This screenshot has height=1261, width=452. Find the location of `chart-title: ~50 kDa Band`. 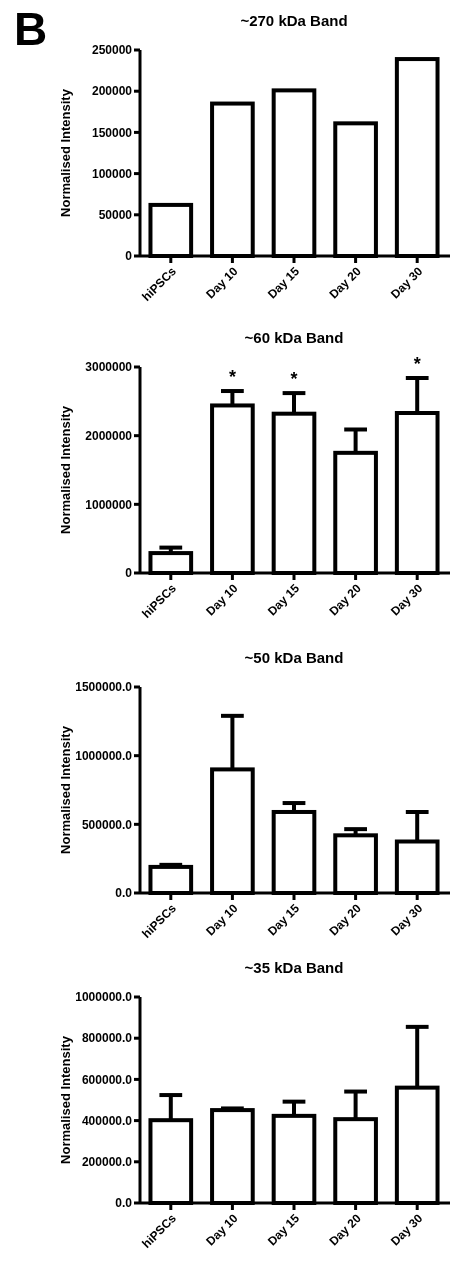

chart-title: ~50 kDa Band is located at coordinates (294, 657).